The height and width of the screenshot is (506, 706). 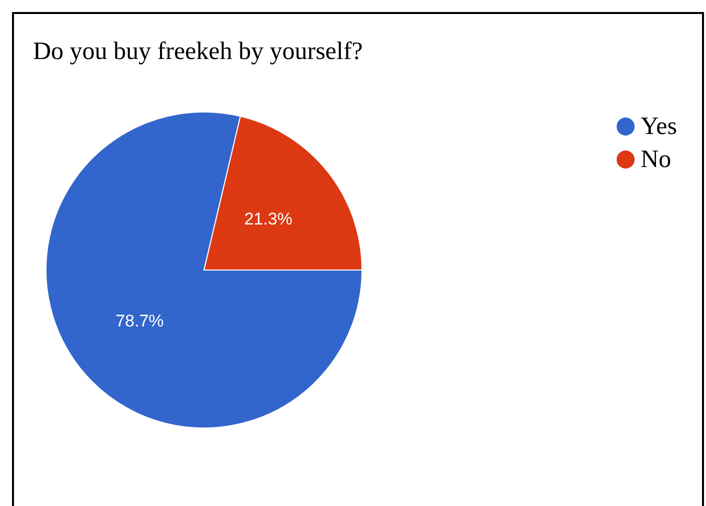 What do you see at coordinates (656, 159) in the screenshot?
I see `legend-label: No` at bounding box center [656, 159].